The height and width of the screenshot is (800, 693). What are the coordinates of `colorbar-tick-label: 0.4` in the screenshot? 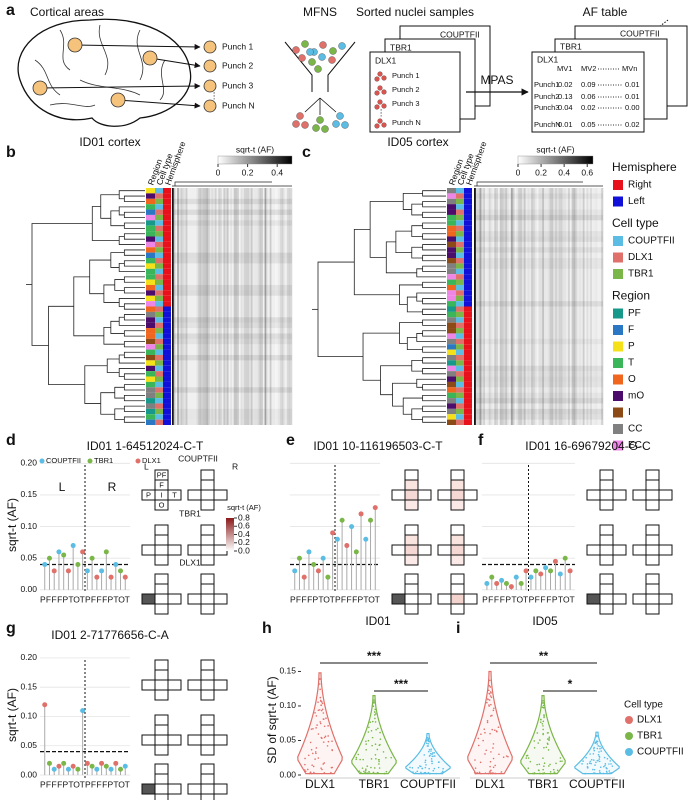 It's located at (244, 534).